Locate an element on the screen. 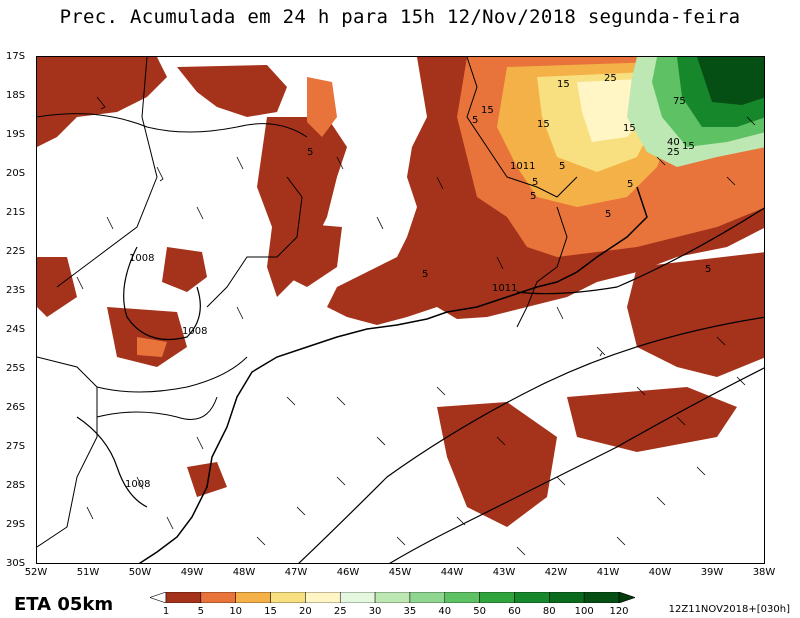  lon-label: 48W is located at coordinates (244, 572).